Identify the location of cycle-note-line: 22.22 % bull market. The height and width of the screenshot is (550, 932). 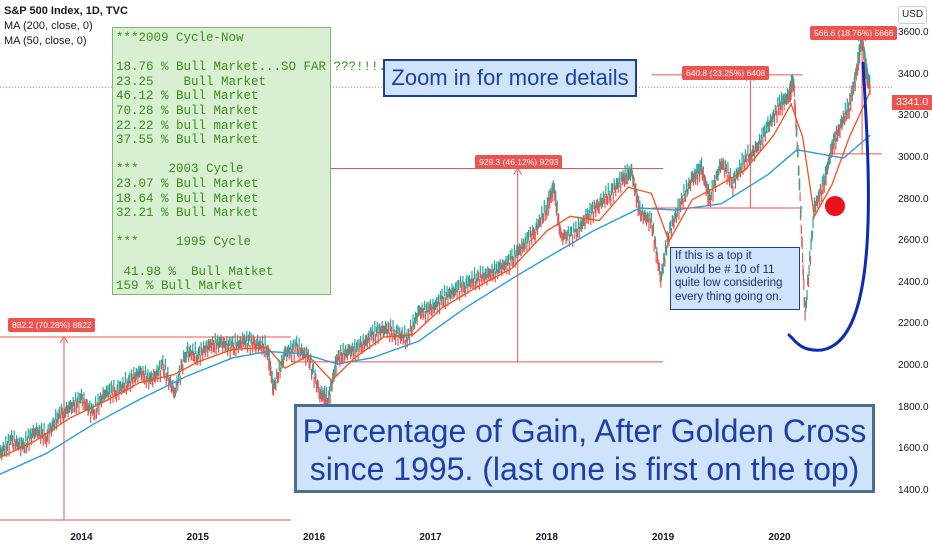
(187, 125).